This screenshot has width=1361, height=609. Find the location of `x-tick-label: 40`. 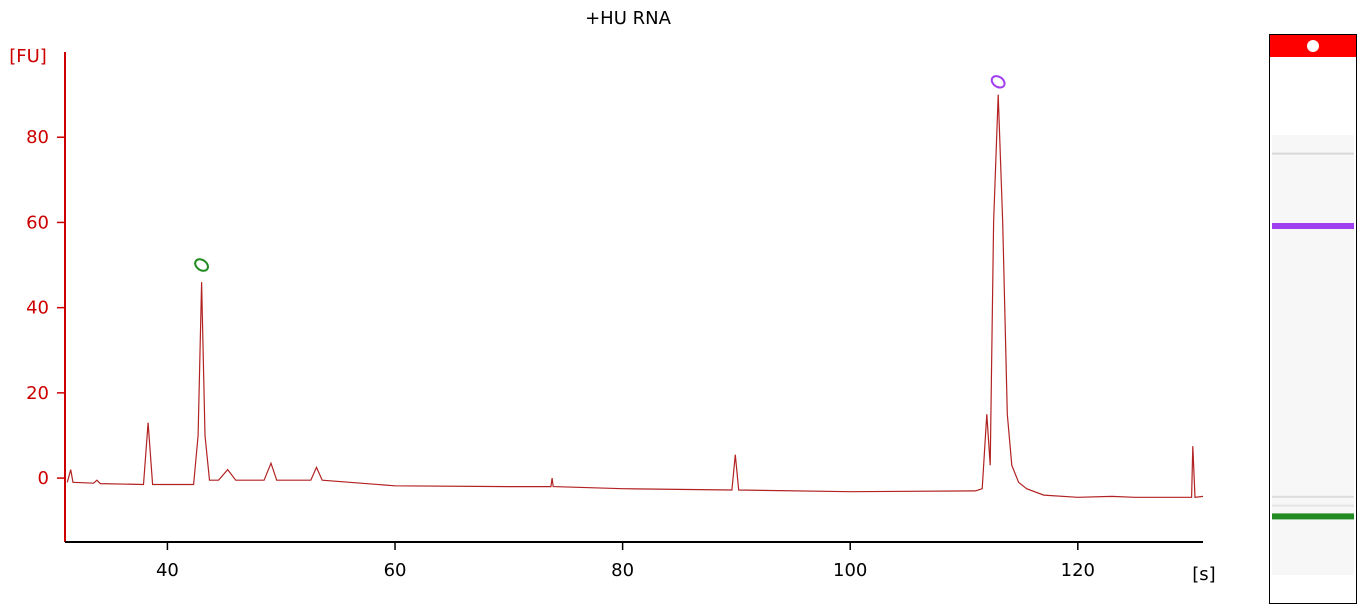

x-tick-label: 40 is located at coordinates (167, 570).